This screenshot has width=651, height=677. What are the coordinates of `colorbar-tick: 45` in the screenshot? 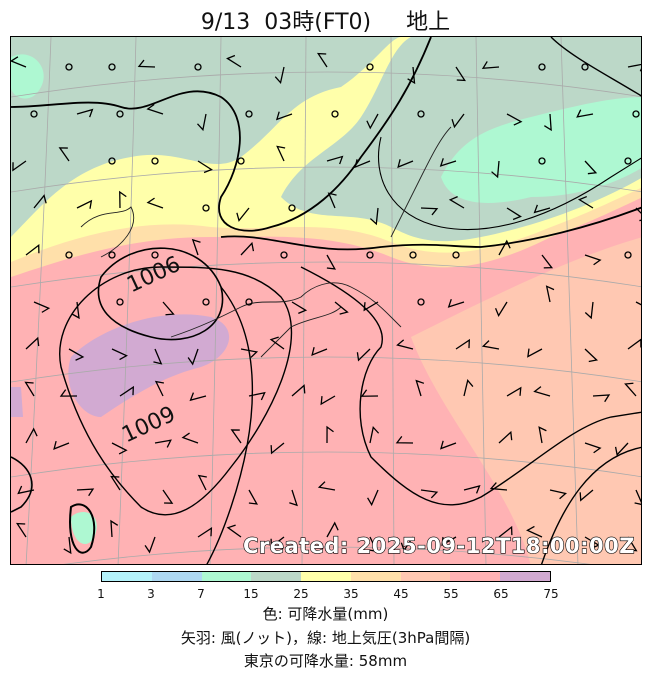 It's located at (401, 594).